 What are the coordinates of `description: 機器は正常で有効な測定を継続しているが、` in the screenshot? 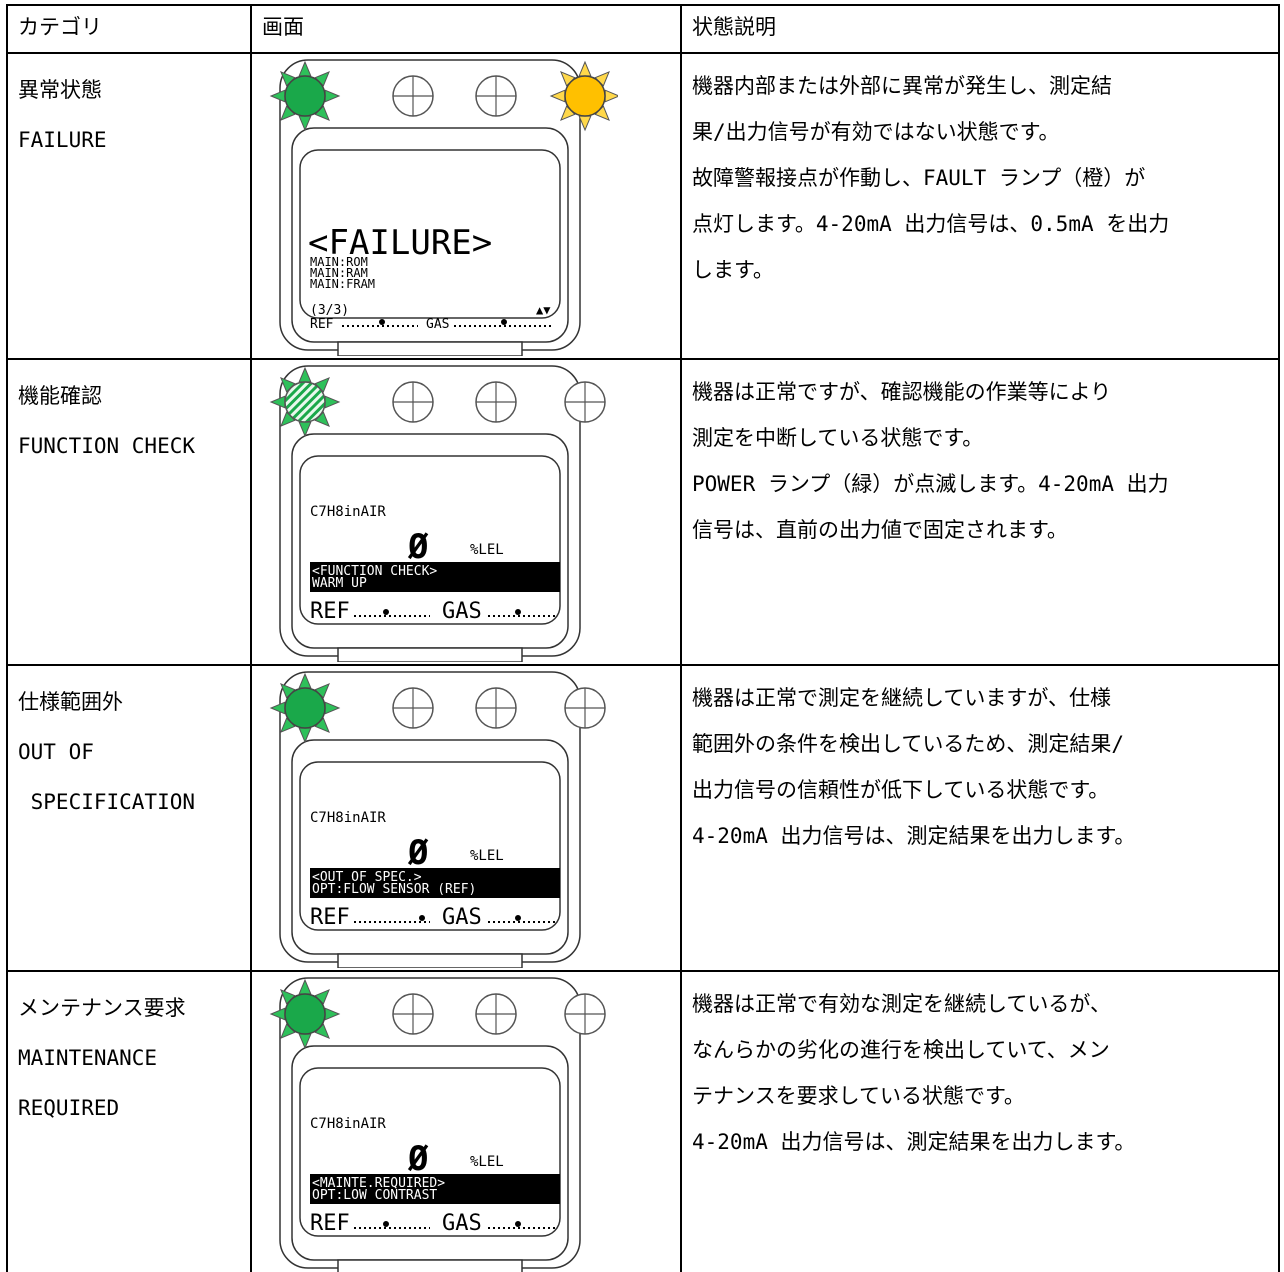 It's located at (901, 1004).